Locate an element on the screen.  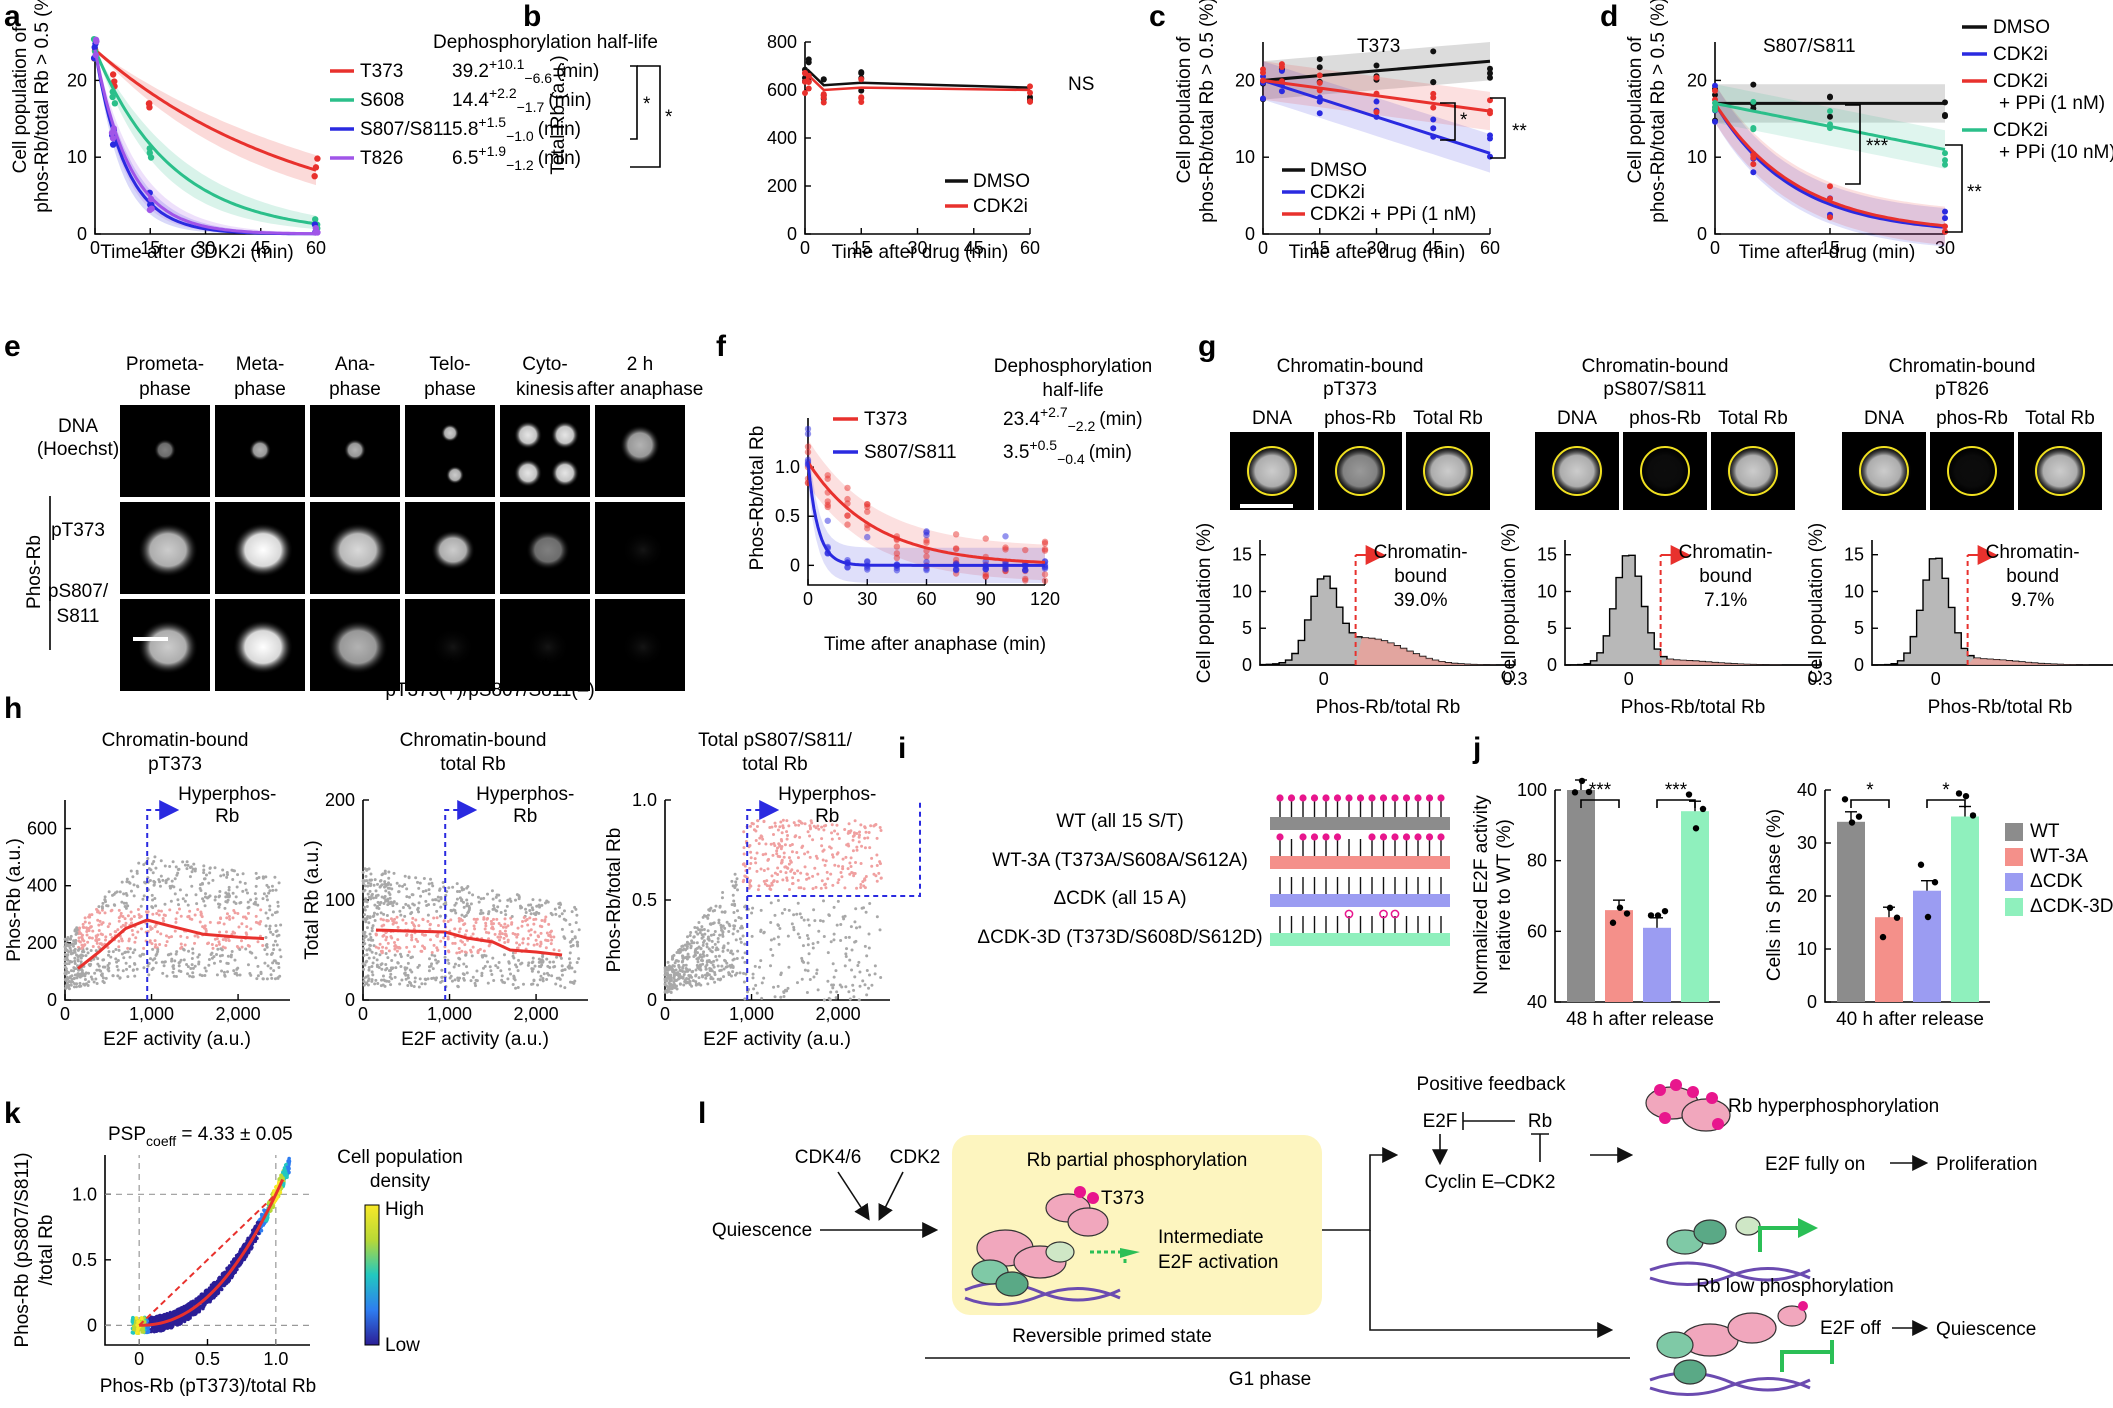
panel-k-xtick-label: 0 is located at coordinates (139, 1359).